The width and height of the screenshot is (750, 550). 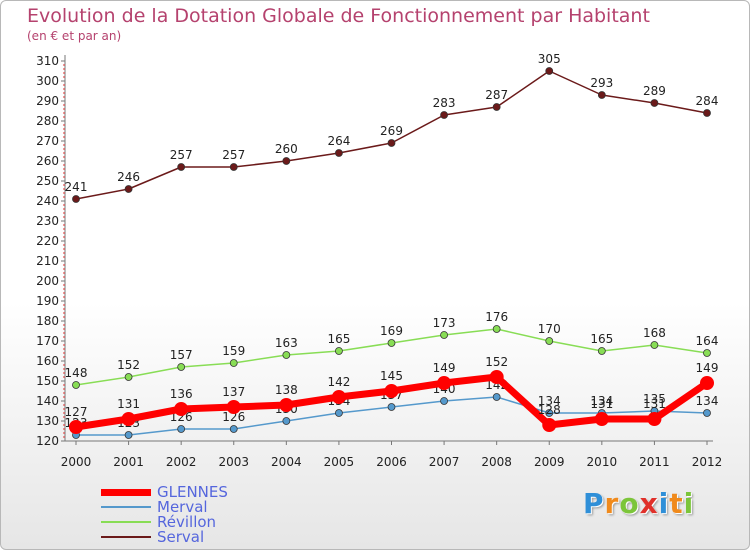 What do you see at coordinates (654, 333) in the screenshot?
I see `data-label: 168` at bounding box center [654, 333].